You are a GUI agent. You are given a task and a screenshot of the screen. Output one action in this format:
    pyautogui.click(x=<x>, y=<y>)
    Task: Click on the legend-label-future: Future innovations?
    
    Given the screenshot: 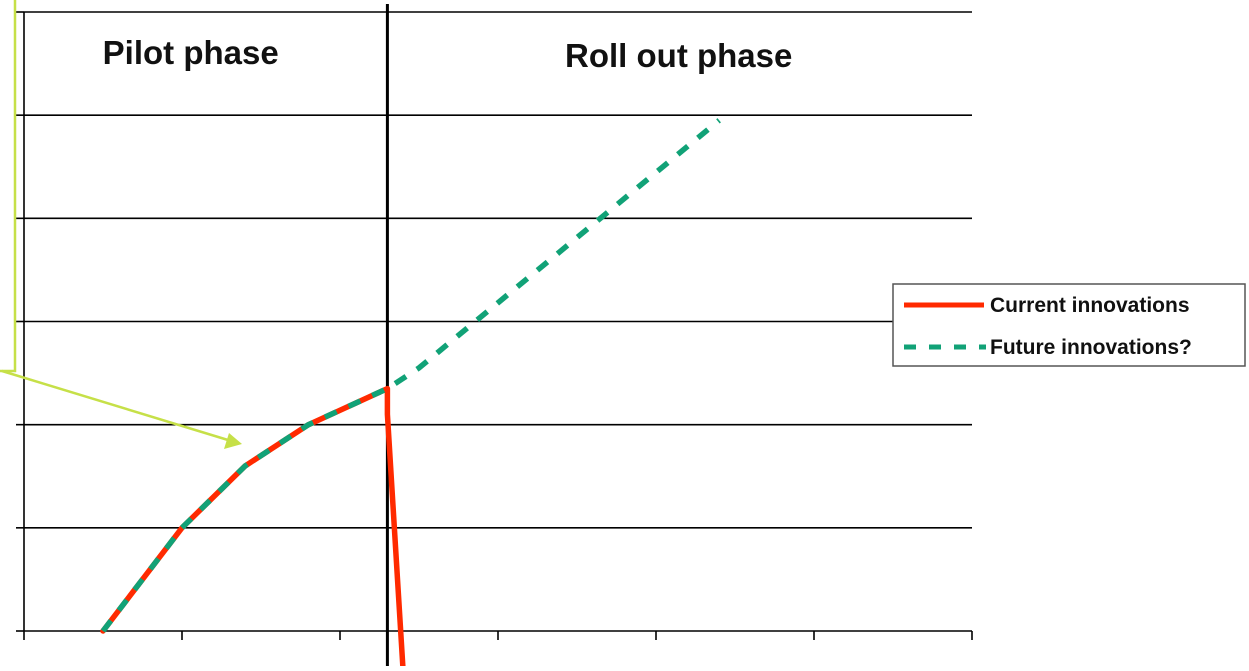 What is the action you would take?
    pyautogui.click(x=1091, y=347)
    